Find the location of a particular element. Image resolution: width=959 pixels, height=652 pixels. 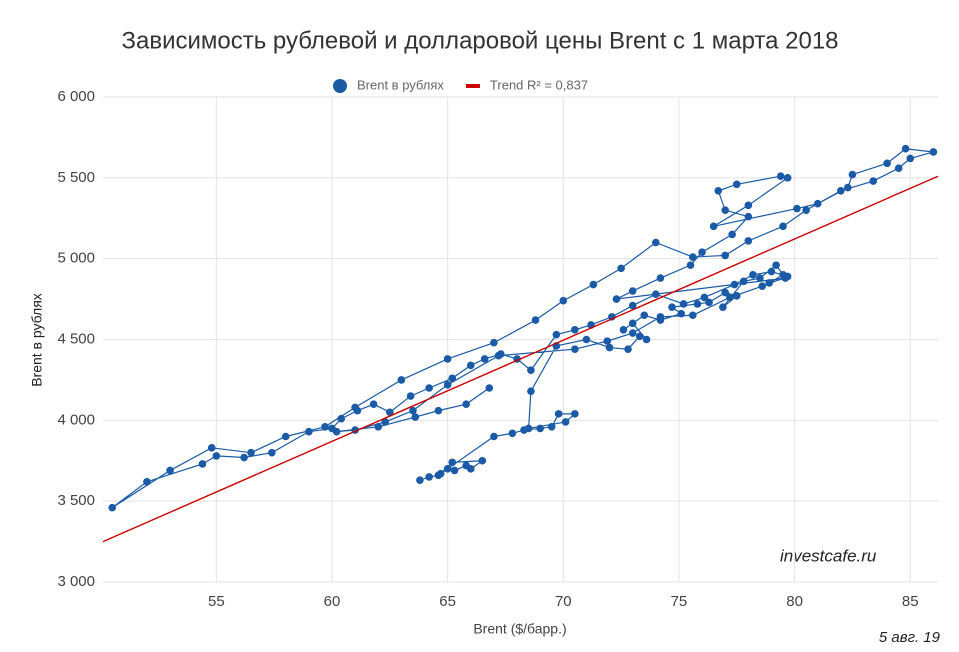

watermark: investcafe.ru is located at coordinates (828, 555).